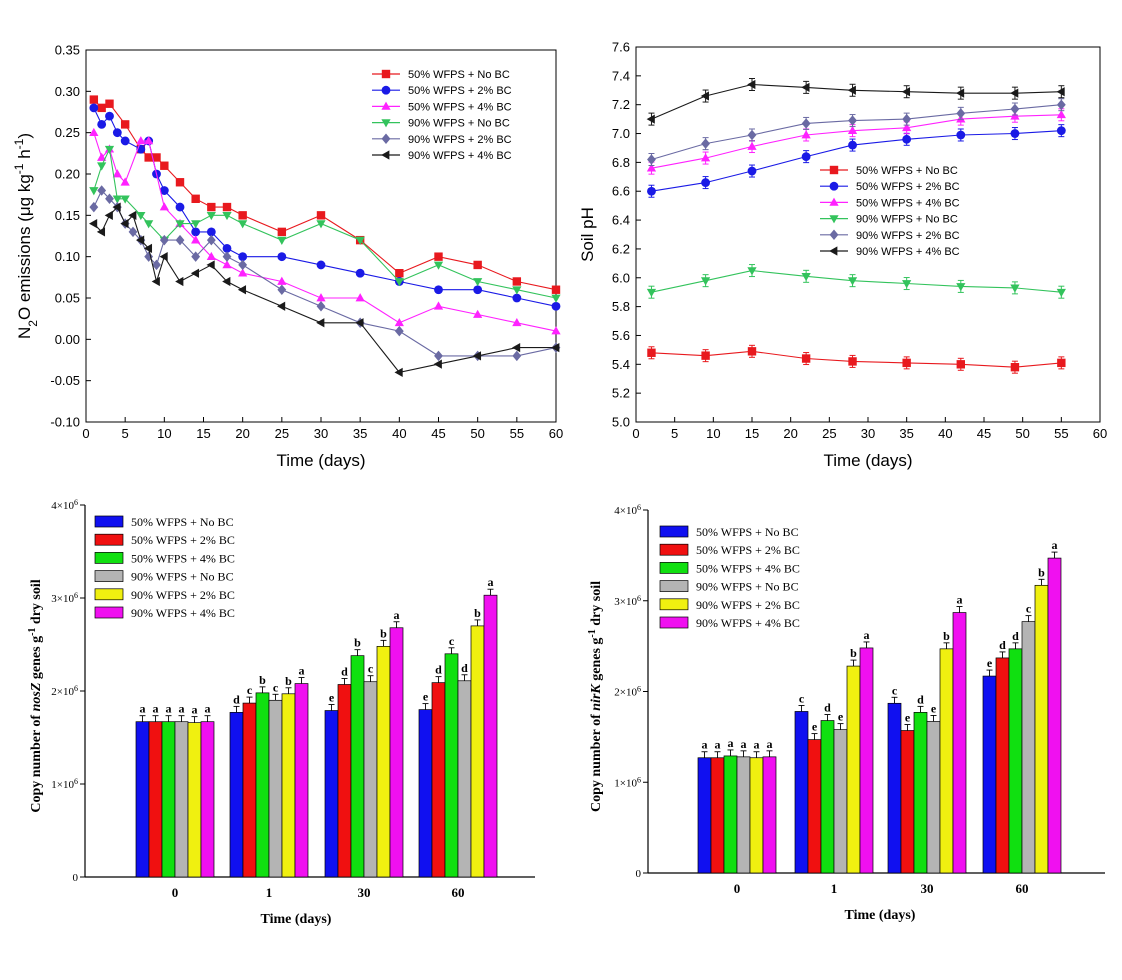 This screenshot has width=1122, height=980. Describe the element at coordinates (36, 695) in the screenshot. I see `y-axis-label: Copy number of nosZ genes g-1 dry soil` at that location.